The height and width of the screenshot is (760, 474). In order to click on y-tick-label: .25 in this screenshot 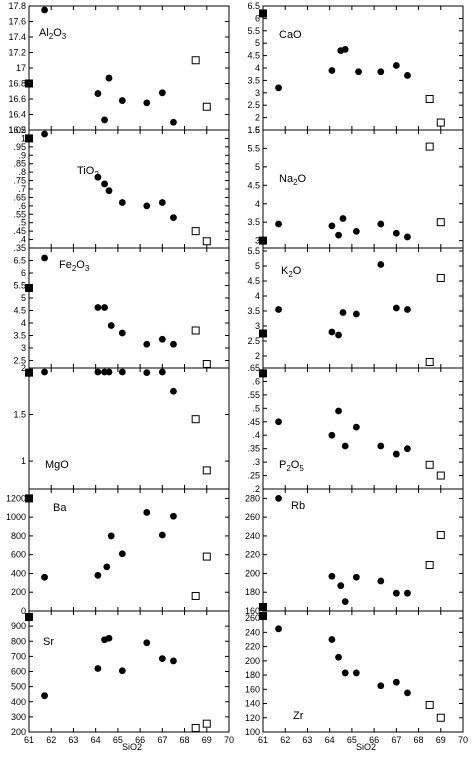, I will do `click(253, 476)`.